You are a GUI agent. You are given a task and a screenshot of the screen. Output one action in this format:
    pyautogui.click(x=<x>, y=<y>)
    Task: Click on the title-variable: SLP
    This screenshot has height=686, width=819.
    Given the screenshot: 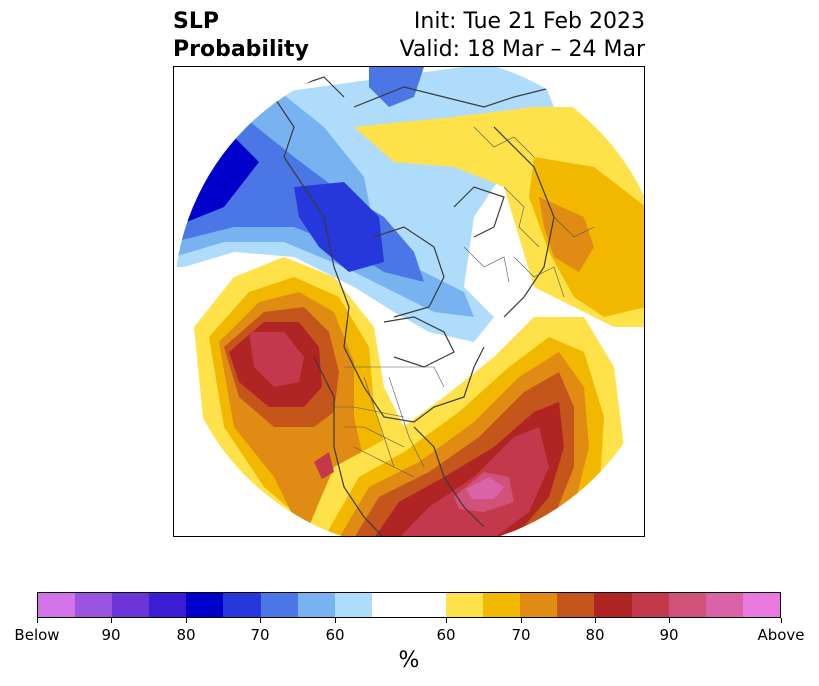 What is the action you would take?
    pyautogui.click(x=196, y=21)
    